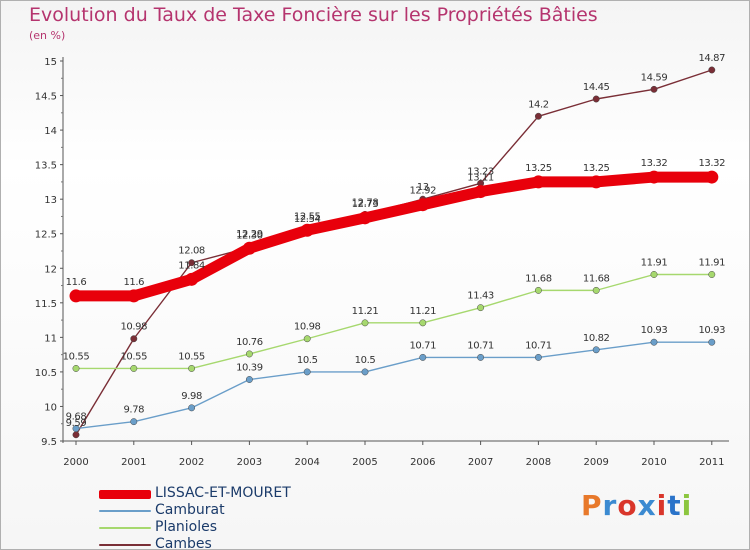  Describe the element at coordinates (47, 35) in the screenshot. I see `y-axis-unit-label: (en %)` at that location.